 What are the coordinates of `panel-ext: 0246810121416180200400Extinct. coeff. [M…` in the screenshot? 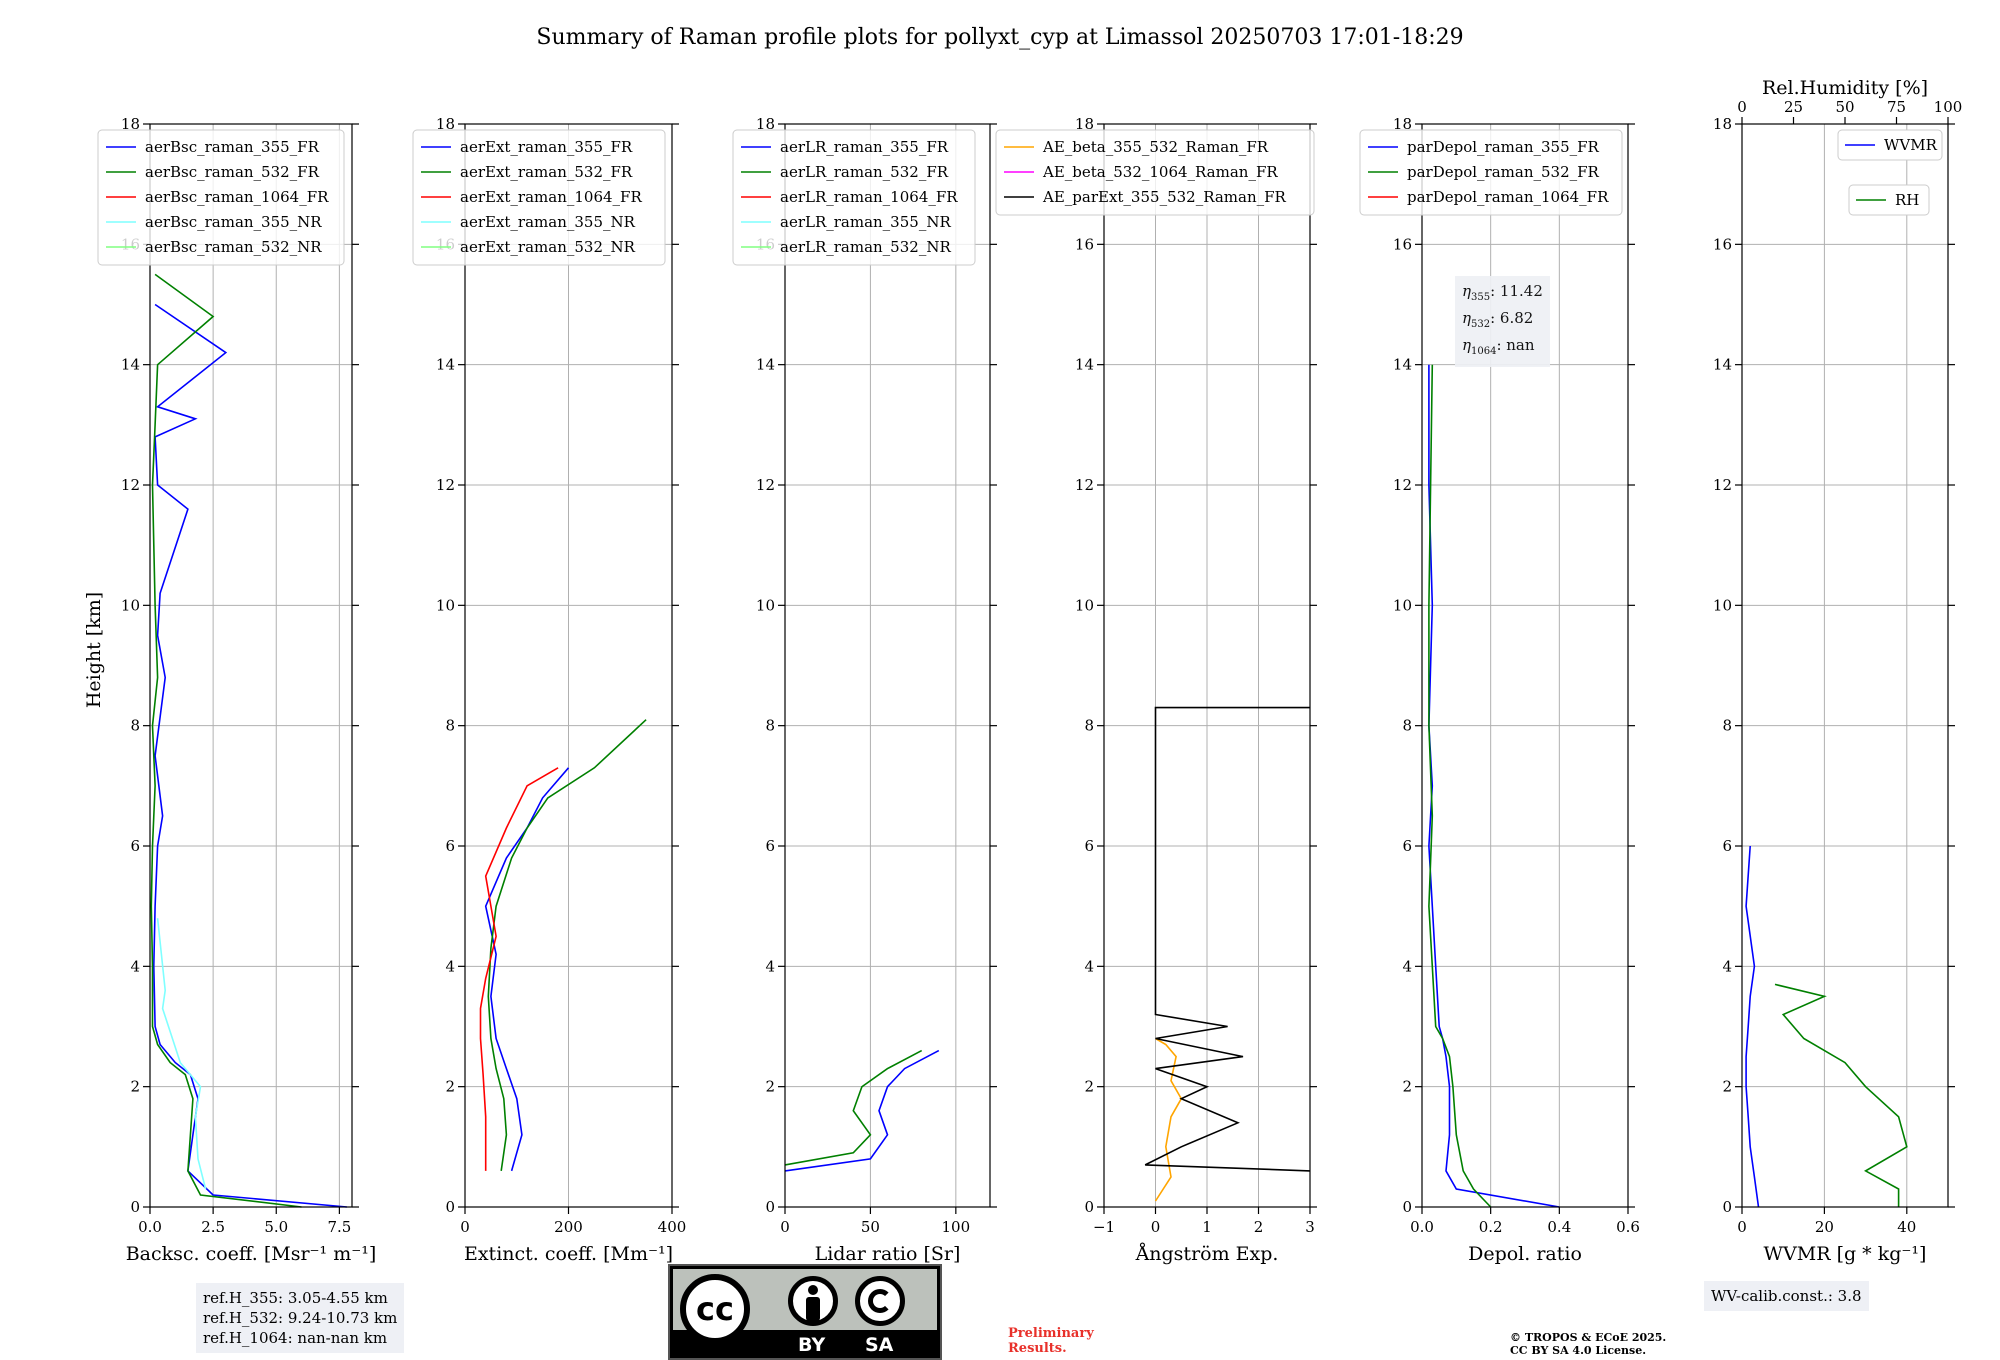 It's located at (549, 690).